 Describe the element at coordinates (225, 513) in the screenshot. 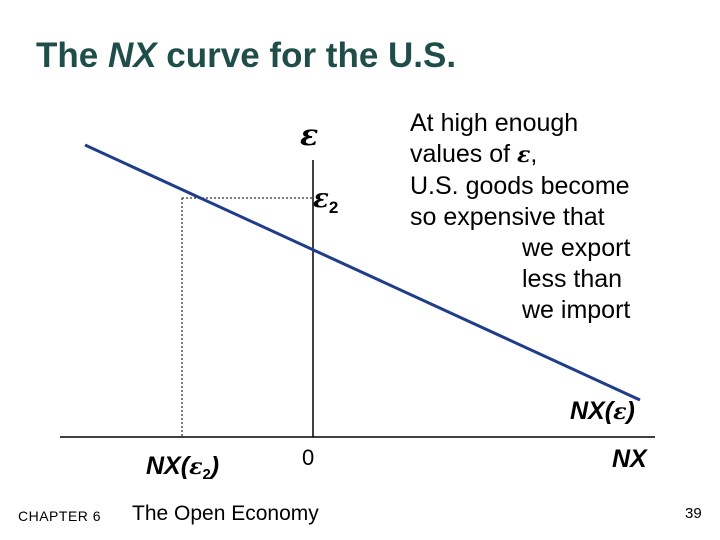

I see `footer-book-title: The Open Economy` at that location.